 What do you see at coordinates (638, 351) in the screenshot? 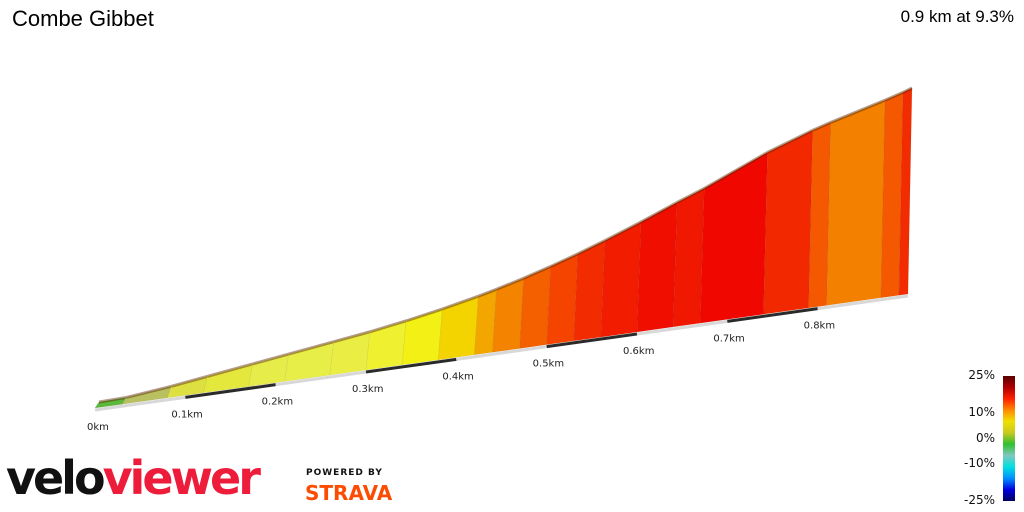
I see `distance-tick-label: 0.6km` at bounding box center [638, 351].